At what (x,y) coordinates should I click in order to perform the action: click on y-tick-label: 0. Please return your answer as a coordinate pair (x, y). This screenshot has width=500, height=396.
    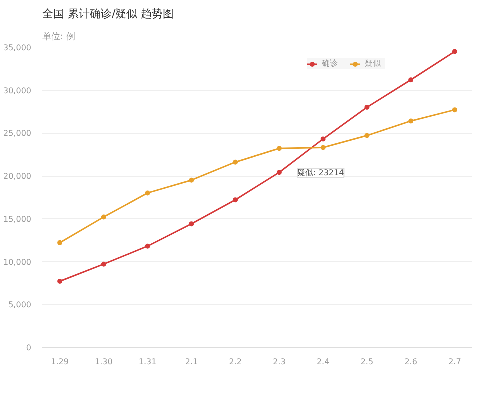
    Looking at the image, I should click on (29, 348).